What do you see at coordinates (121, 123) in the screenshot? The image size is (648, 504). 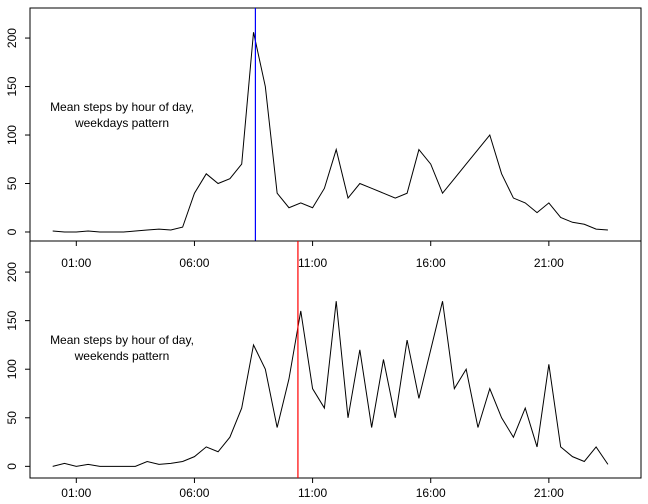 I see `annotation: weekdays pattern` at bounding box center [121, 123].